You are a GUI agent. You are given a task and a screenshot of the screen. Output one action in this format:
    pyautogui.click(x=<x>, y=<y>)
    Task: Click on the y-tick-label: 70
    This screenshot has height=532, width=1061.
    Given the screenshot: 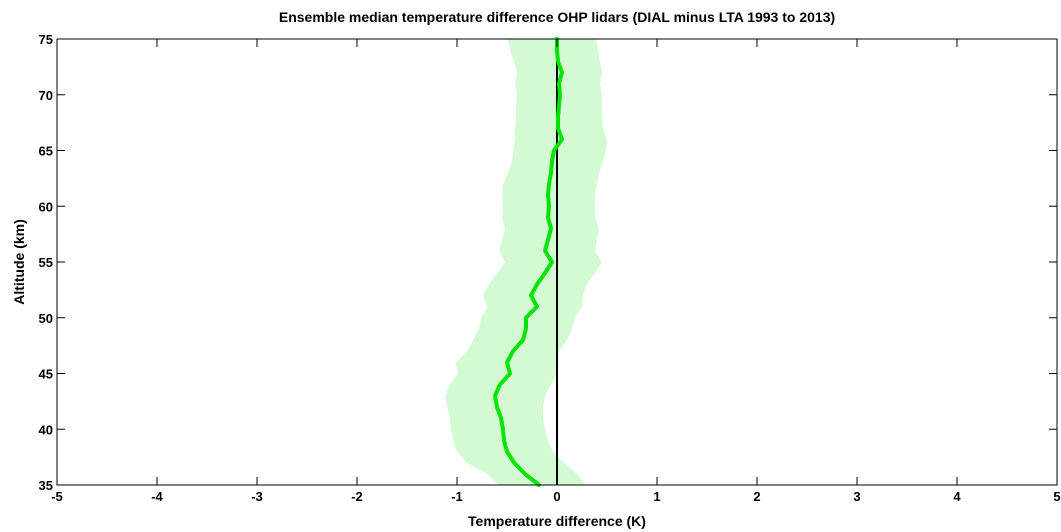 What is the action you would take?
    pyautogui.click(x=46, y=95)
    